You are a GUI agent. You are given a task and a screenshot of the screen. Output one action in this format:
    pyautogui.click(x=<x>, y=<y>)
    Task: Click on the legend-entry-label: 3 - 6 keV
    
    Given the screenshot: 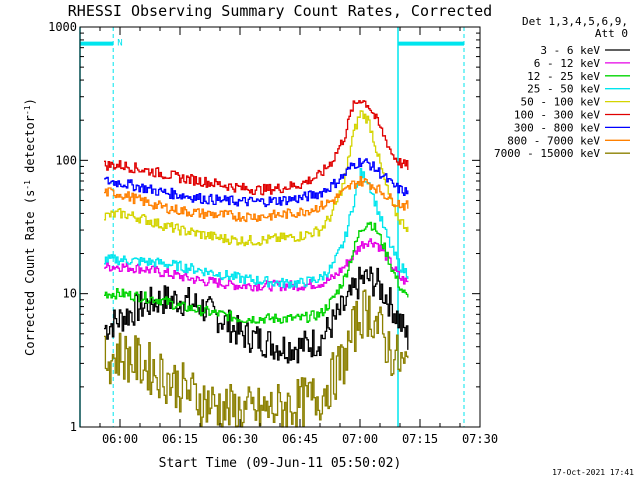 What is the action you would take?
    pyautogui.click(x=570, y=50)
    